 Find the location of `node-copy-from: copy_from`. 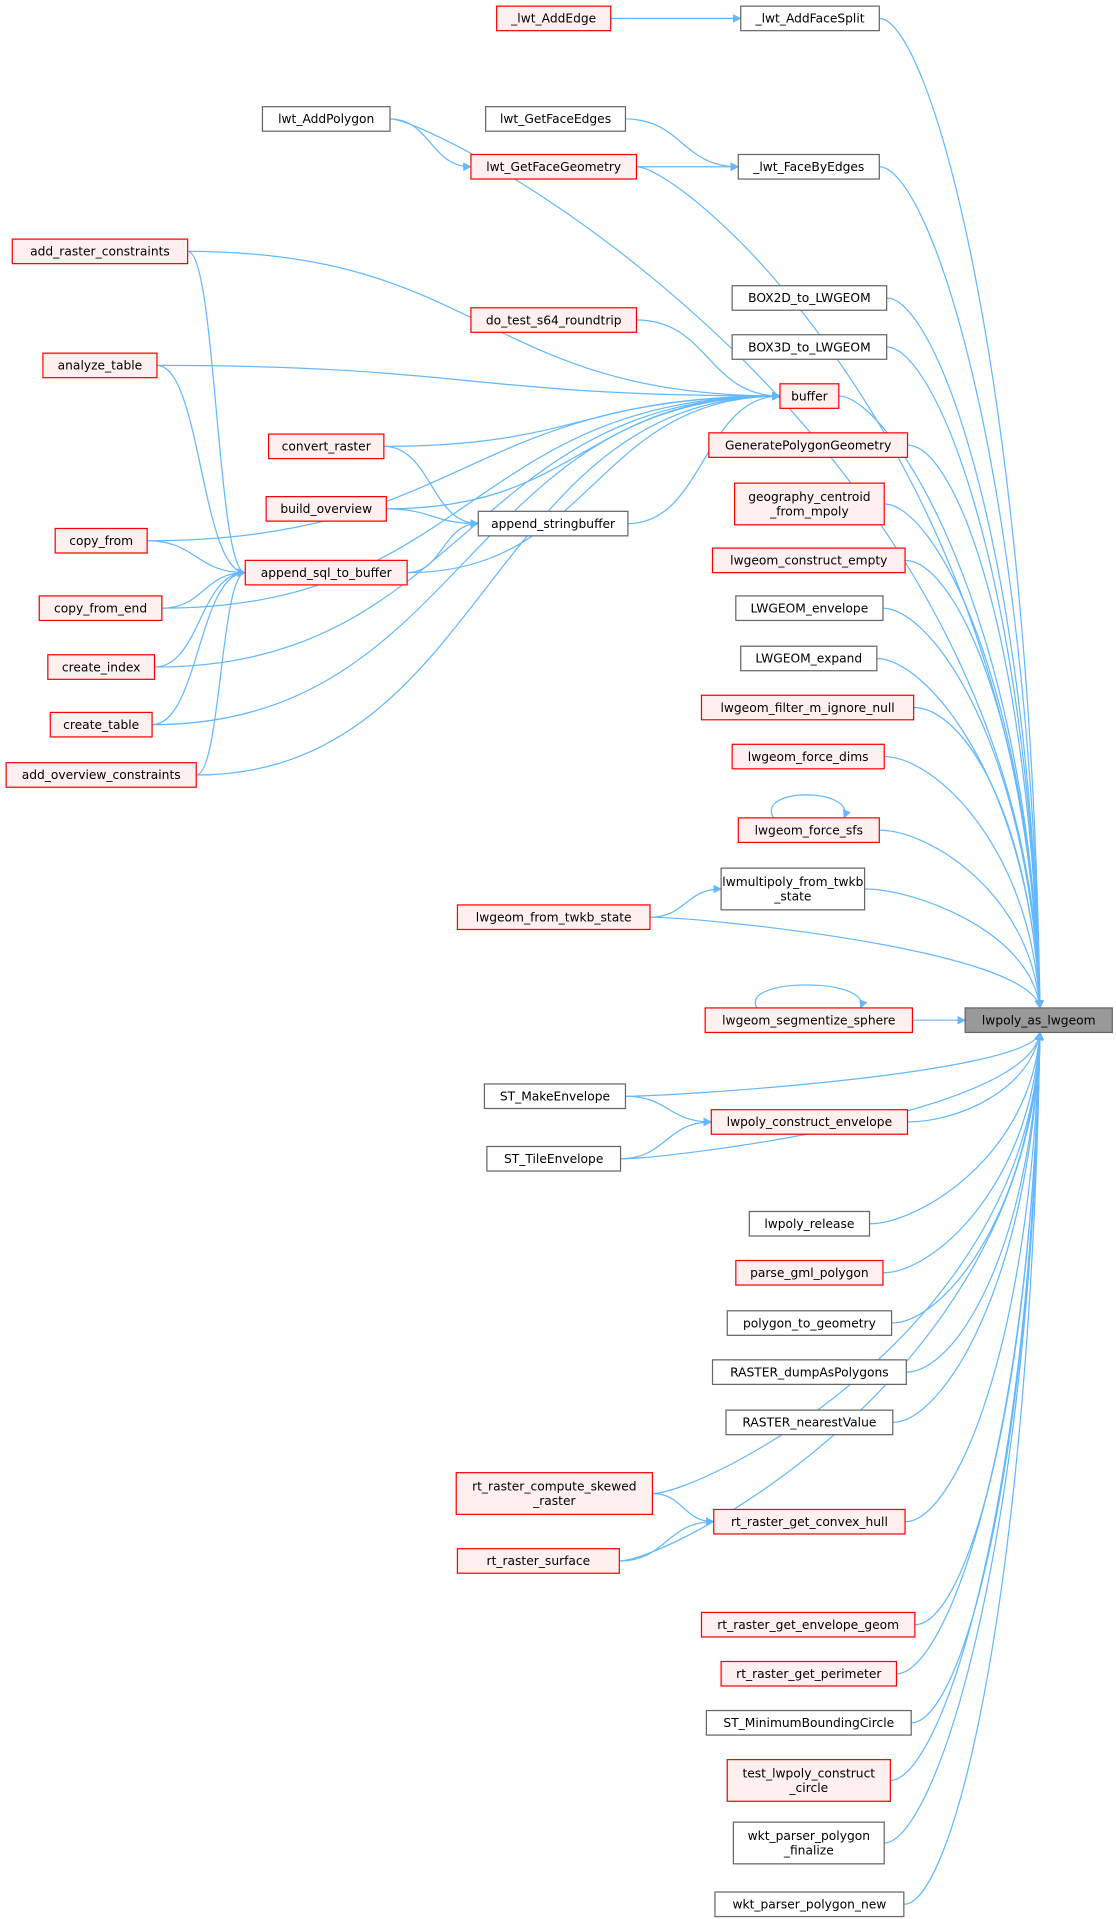

node-copy-from: copy_from is located at coordinates (101, 540).